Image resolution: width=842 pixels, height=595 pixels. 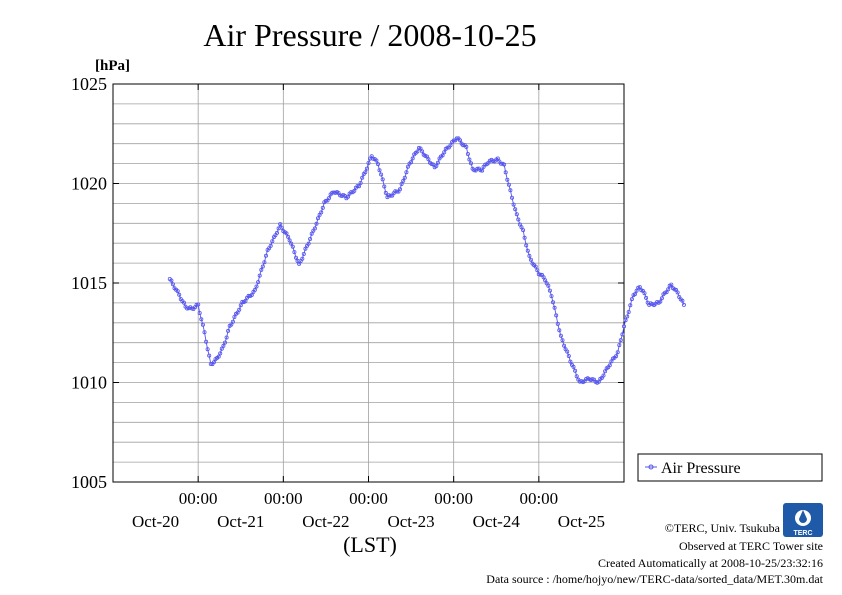 What do you see at coordinates (751, 546) in the screenshot?
I see `observed-site-note: Observed at TERC Tower site` at bounding box center [751, 546].